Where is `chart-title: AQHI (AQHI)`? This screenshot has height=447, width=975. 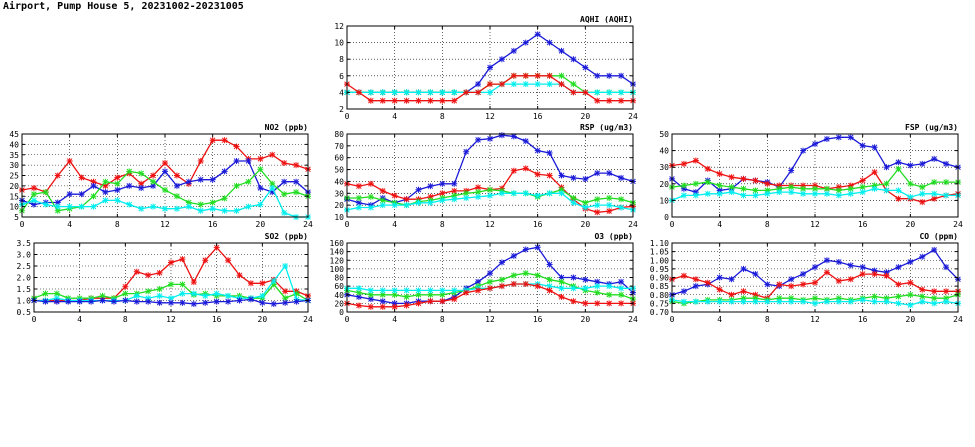
chart-title: AQHI (AQHI) is located at coordinates (606, 19).